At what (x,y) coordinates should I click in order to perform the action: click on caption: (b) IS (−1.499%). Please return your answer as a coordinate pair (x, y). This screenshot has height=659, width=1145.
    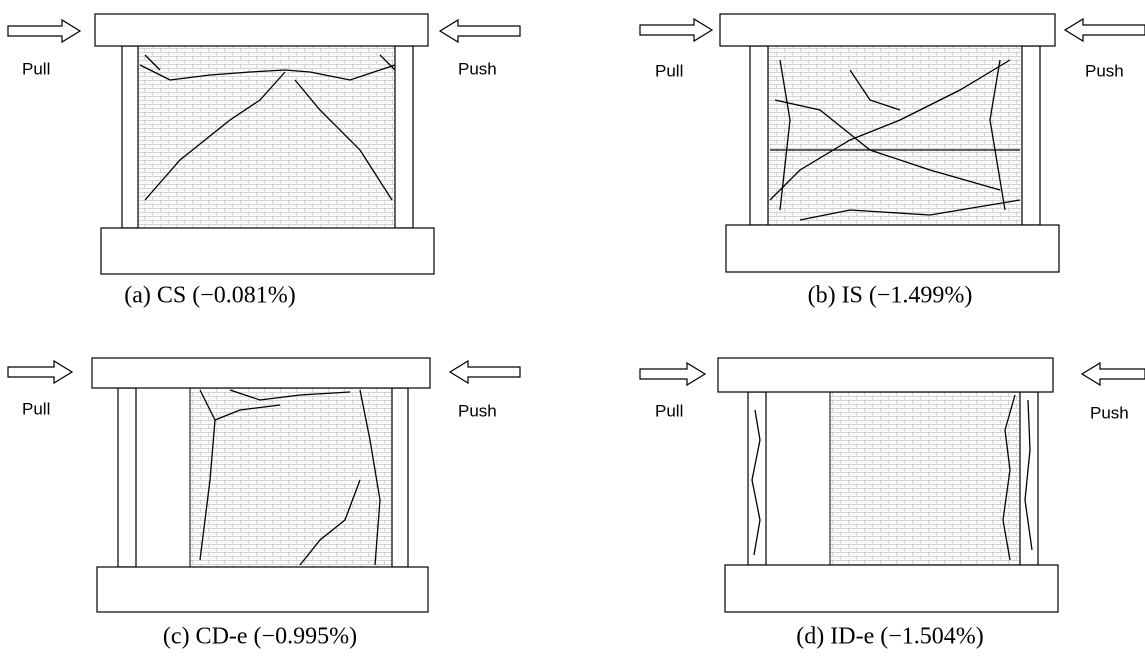
    Looking at the image, I should click on (890, 296).